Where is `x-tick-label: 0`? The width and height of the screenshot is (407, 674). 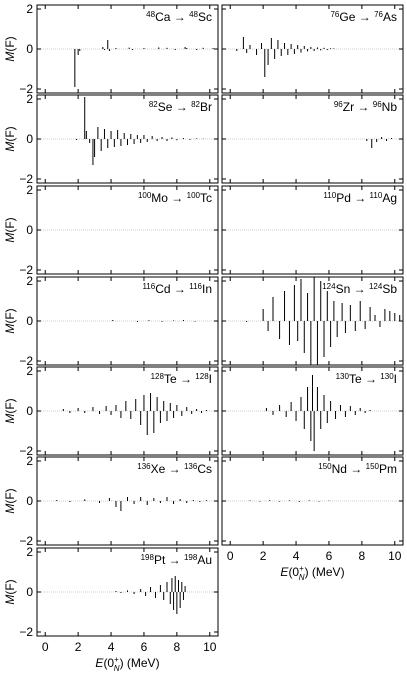 x-tick-label: 0 is located at coordinates (45, 647).